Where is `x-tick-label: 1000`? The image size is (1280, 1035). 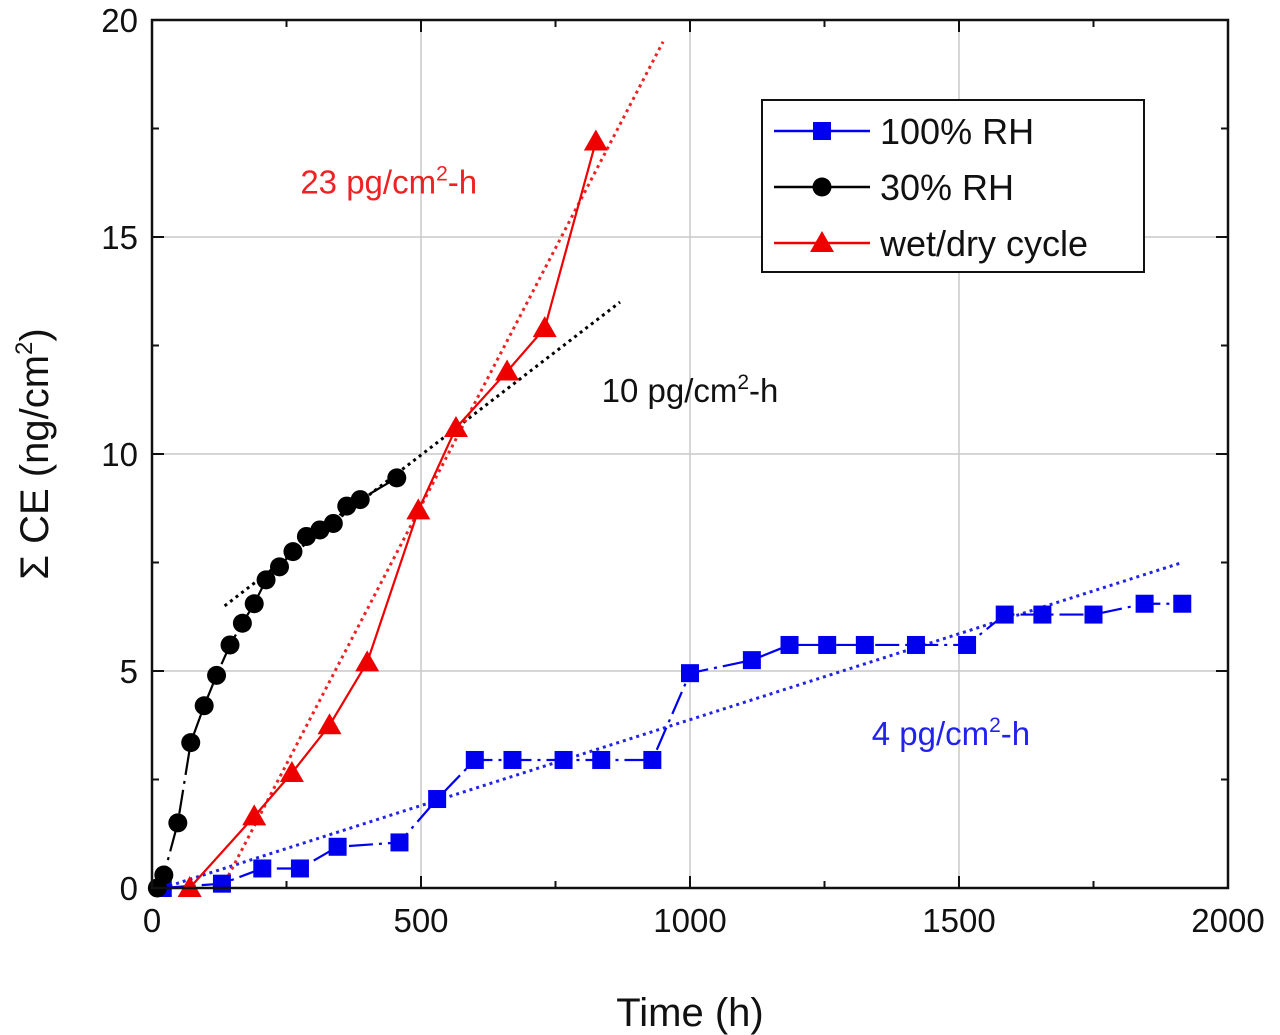 x-tick-label: 1000 is located at coordinates (689, 920).